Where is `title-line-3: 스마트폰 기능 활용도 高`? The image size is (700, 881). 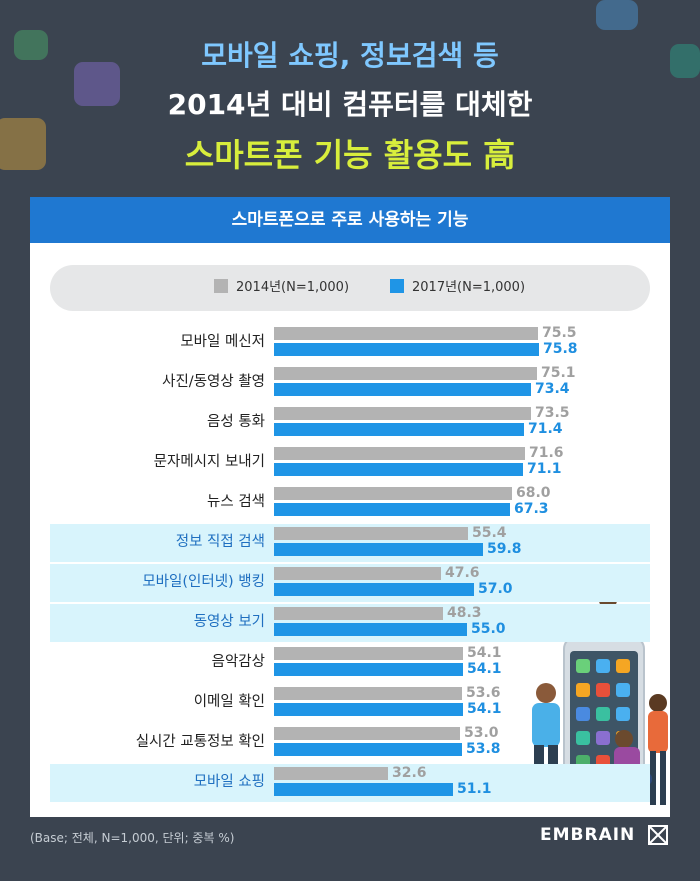 title-line-3: 스마트폰 기능 활용도 高 is located at coordinates (350, 155).